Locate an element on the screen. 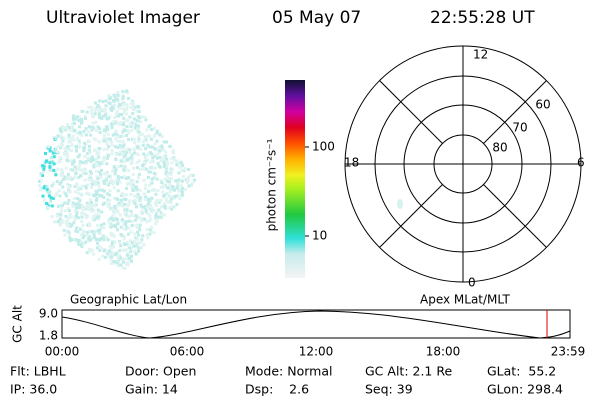 The height and width of the screenshot is (400, 600). colorbar-tick-label: 10 is located at coordinates (319, 236).